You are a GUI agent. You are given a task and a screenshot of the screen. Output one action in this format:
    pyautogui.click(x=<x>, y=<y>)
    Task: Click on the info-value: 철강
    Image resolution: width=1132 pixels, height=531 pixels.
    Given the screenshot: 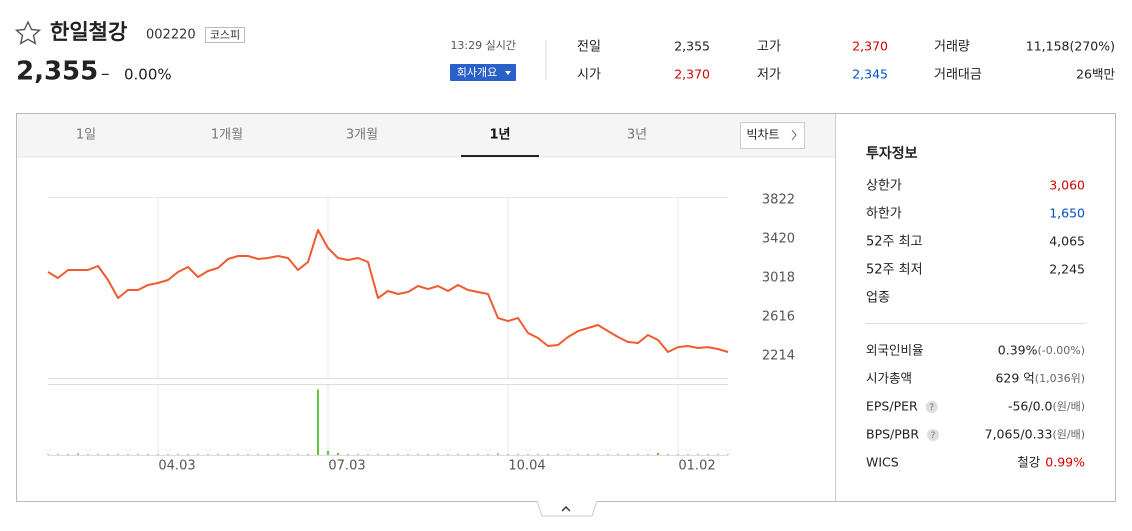 What is the action you would take?
    pyautogui.click(x=1029, y=462)
    